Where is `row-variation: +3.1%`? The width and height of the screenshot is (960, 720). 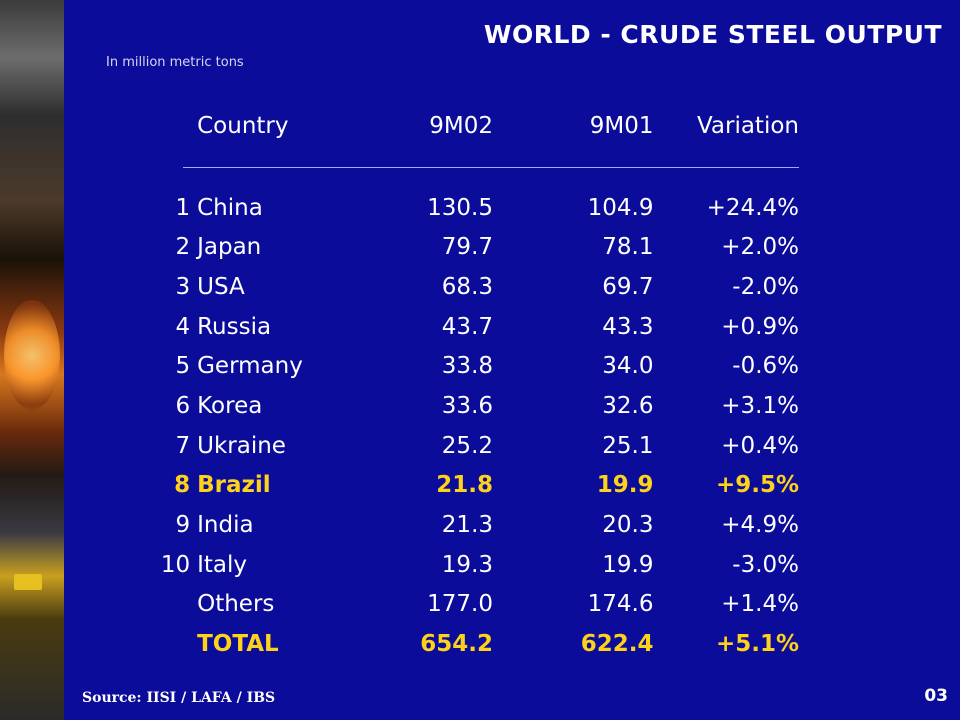 row-variation: +3.1% is located at coordinates (760, 405).